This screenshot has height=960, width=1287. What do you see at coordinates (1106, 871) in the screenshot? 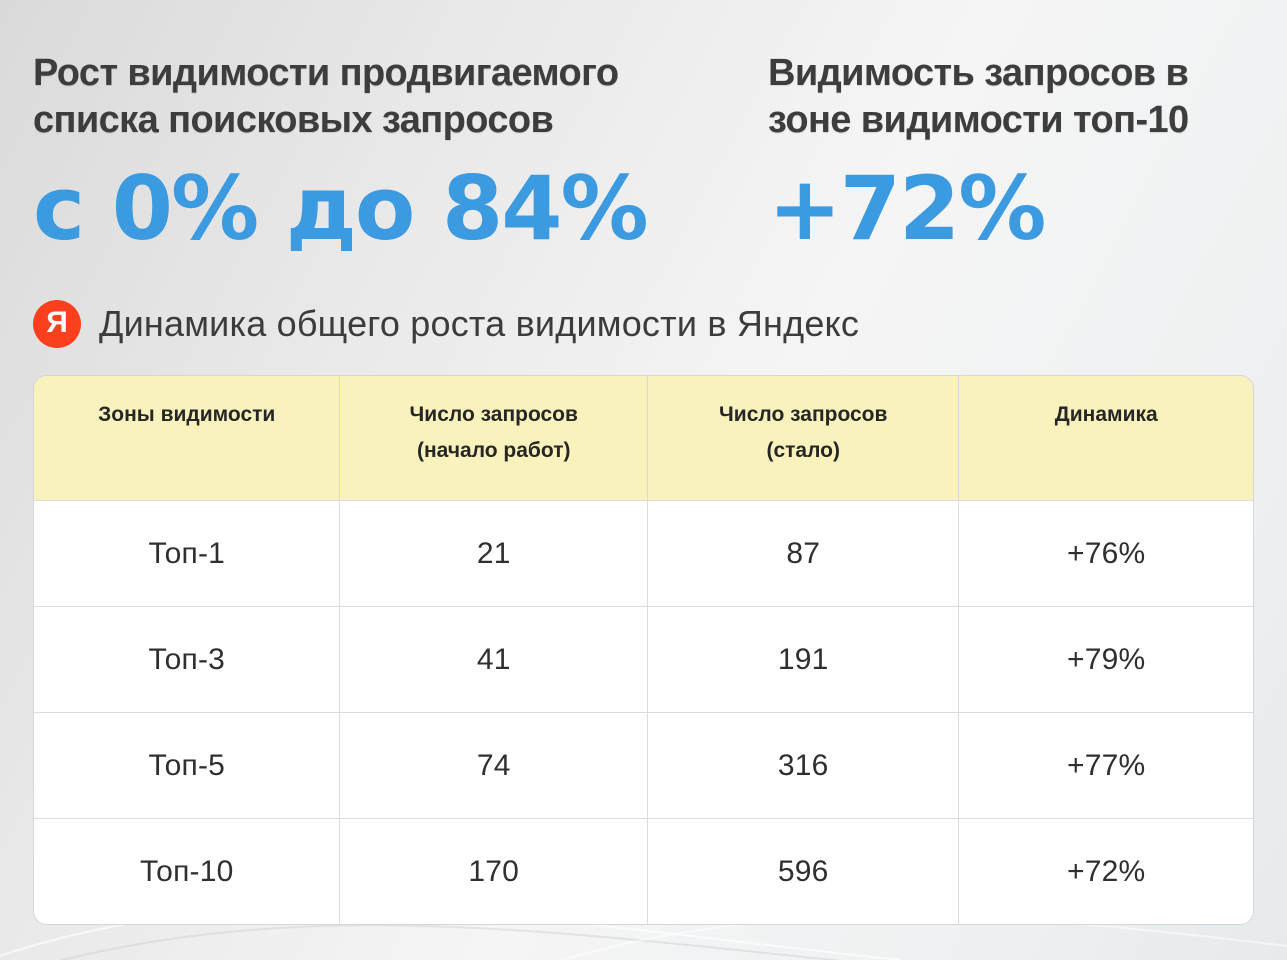
I see `cell-dynamic: +72%` at bounding box center [1106, 871].